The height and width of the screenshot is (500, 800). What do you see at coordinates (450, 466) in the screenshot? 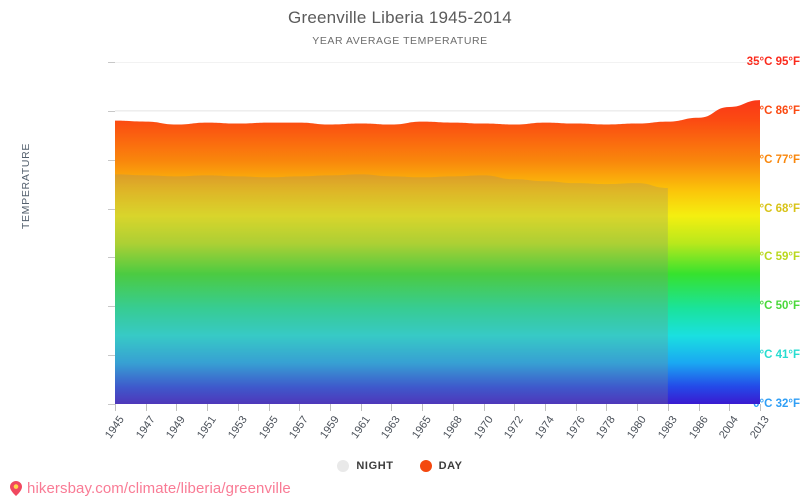
I see `legend-label: DAY` at bounding box center [450, 466].